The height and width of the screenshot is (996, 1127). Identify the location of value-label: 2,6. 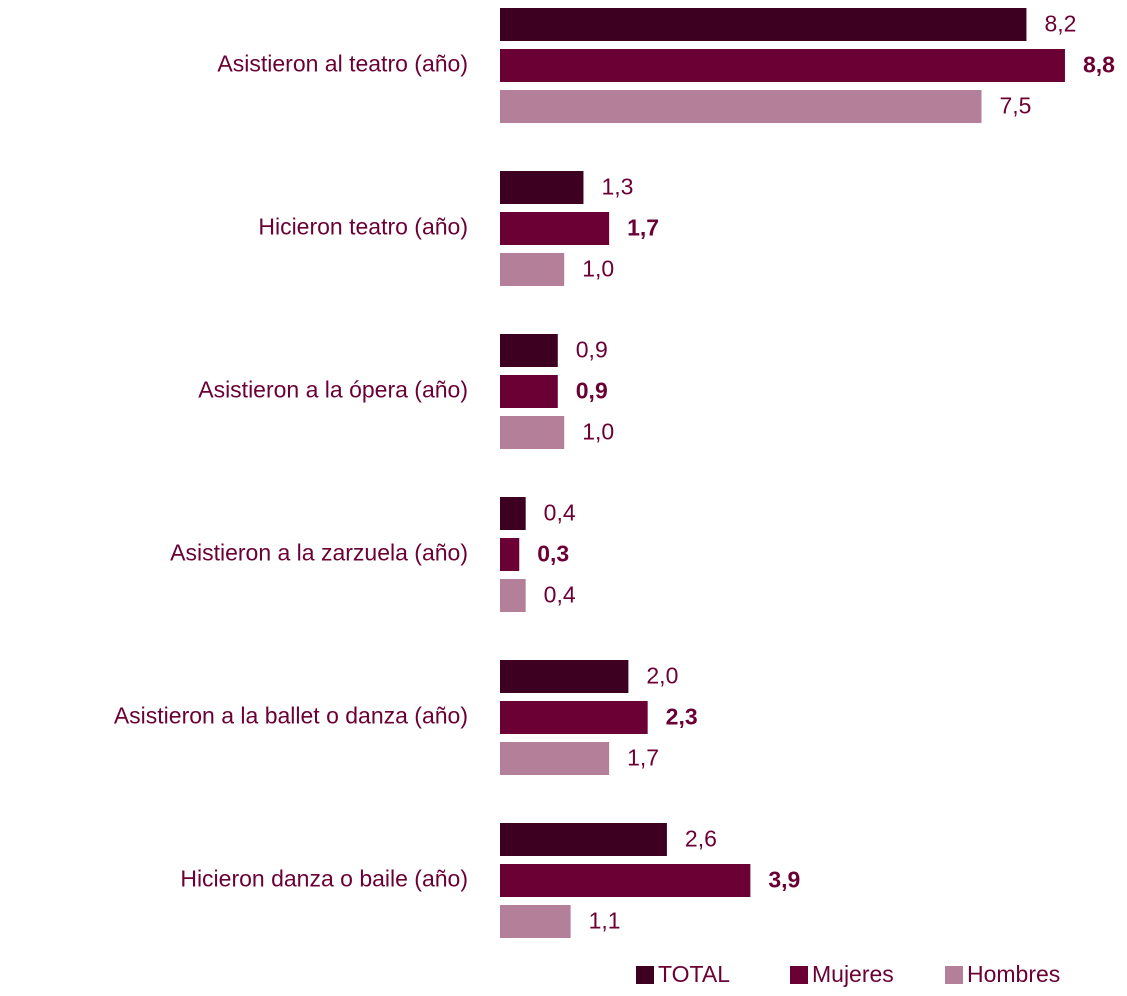
(701, 839).